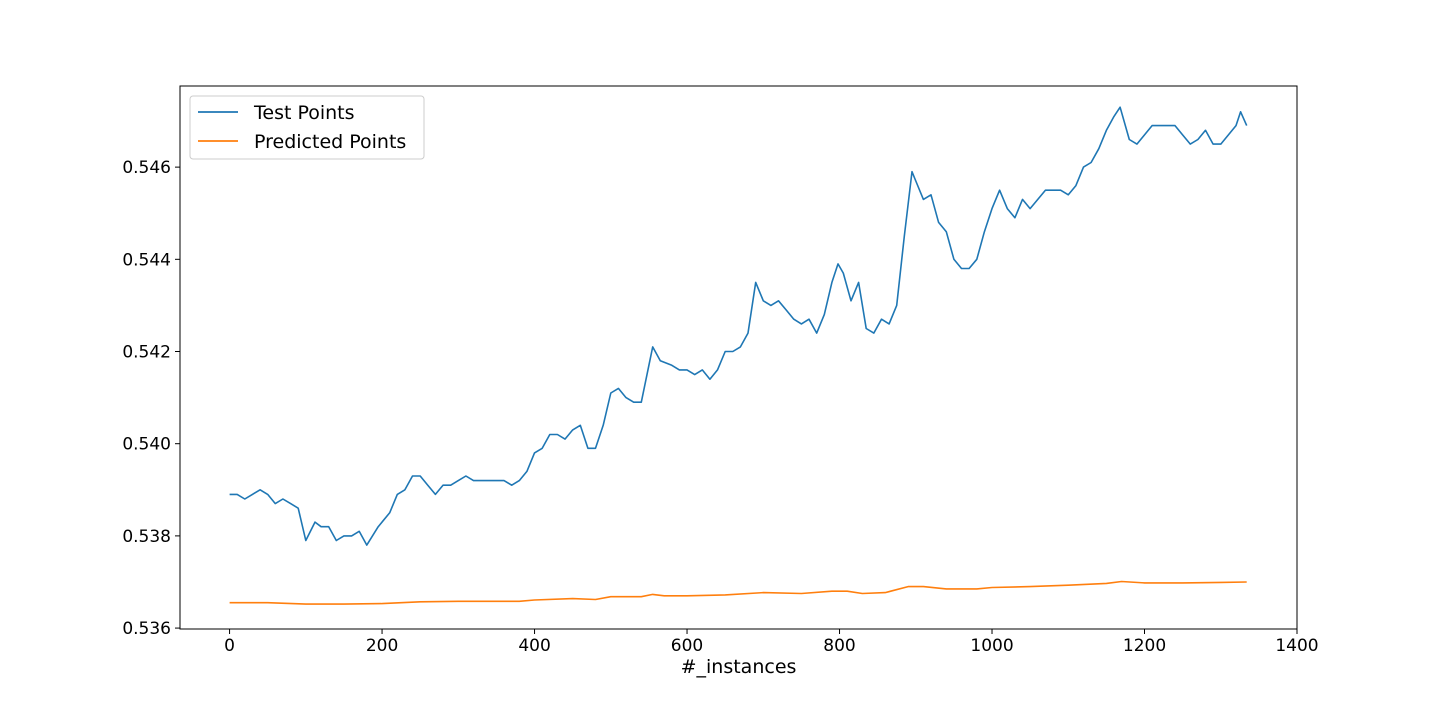  I want to click on x-tick-label: 1200, so click(1144, 646).